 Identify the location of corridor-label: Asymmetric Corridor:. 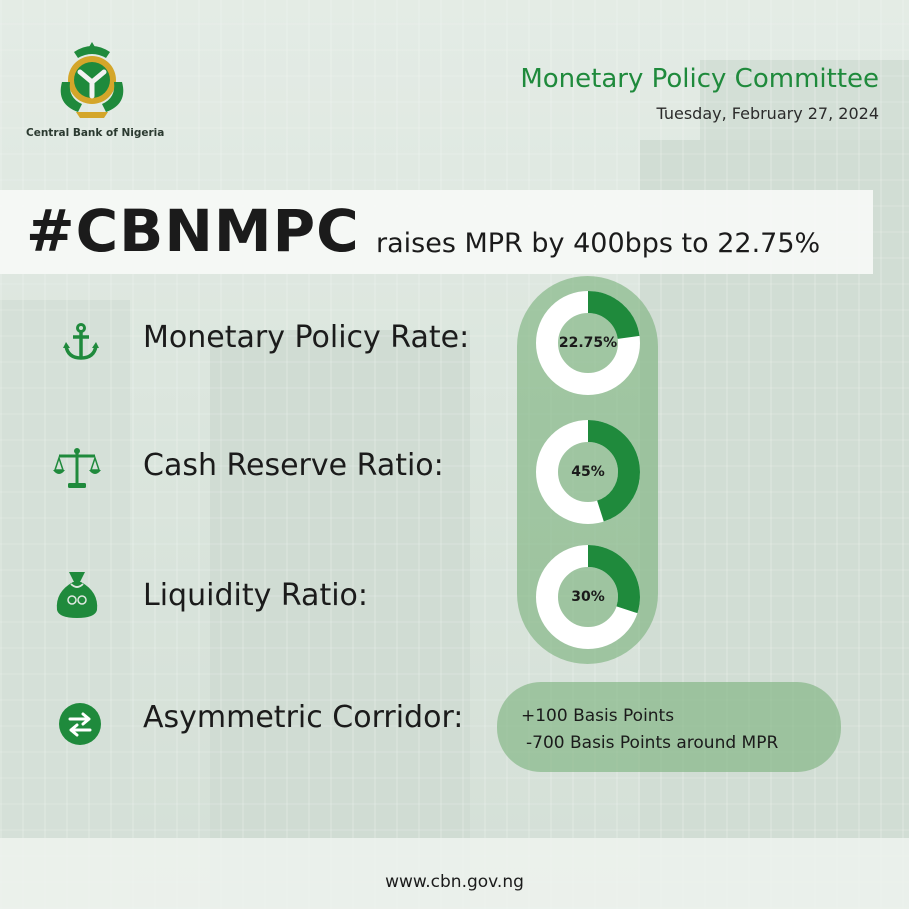
(303, 717).